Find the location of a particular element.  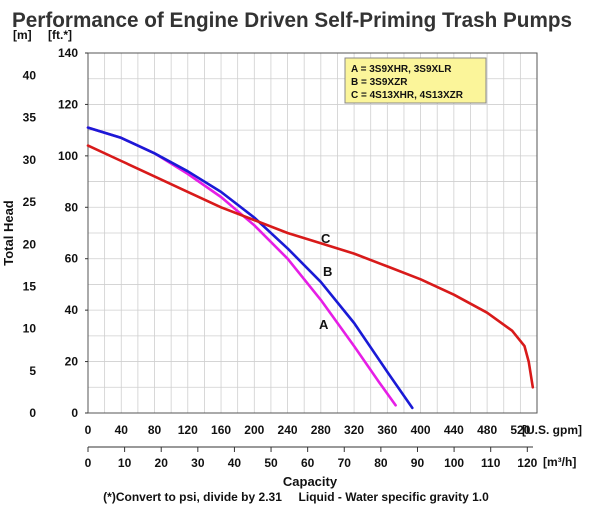

x-tick-m3h: 20 is located at coordinates (162, 463).